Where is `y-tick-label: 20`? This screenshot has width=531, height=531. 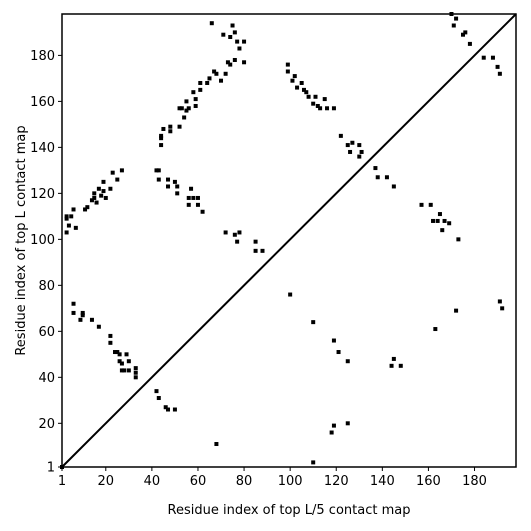 y-tick-label: 20 is located at coordinates (46, 424).